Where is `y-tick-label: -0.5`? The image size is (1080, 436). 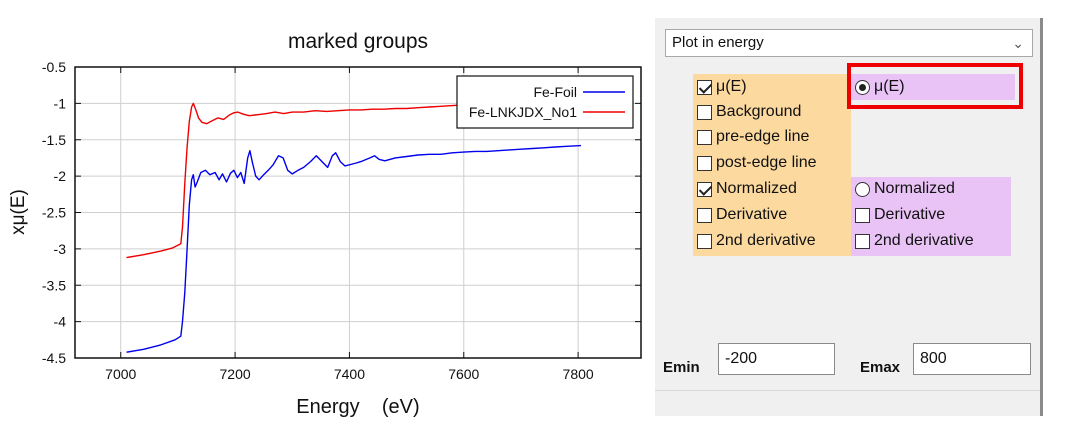
y-tick-label: -0.5 is located at coordinates (54, 67).